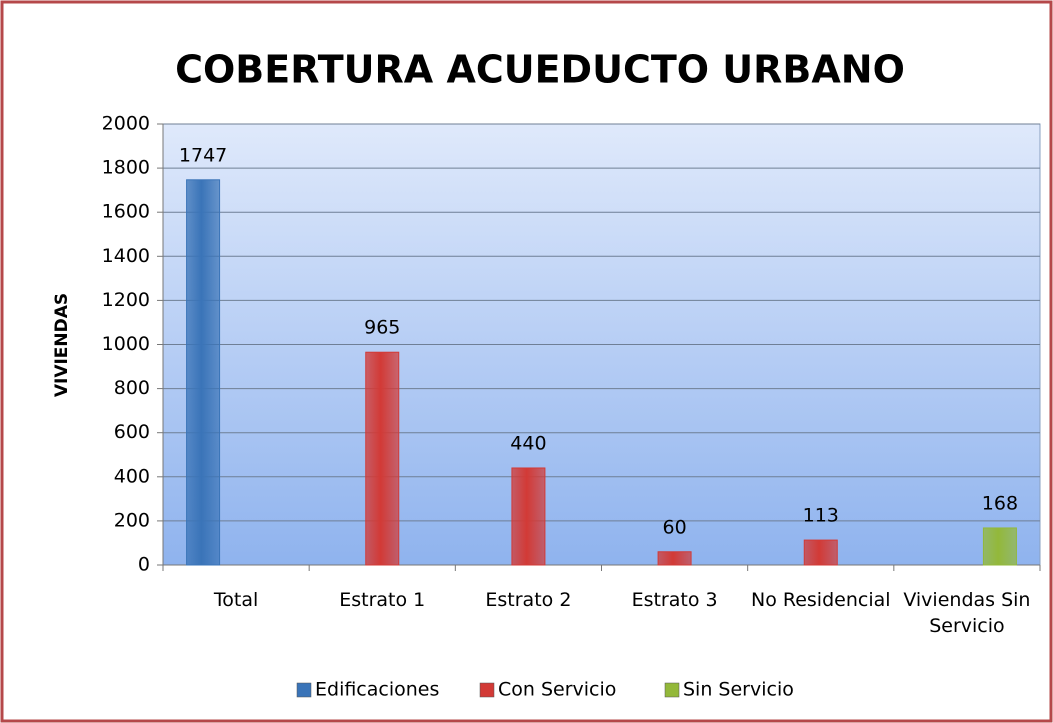 Image resolution: width=1053 pixels, height=723 pixels. What do you see at coordinates (528, 443) in the screenshot?
I see `value-label: 440` at bounding box center [528, 443].